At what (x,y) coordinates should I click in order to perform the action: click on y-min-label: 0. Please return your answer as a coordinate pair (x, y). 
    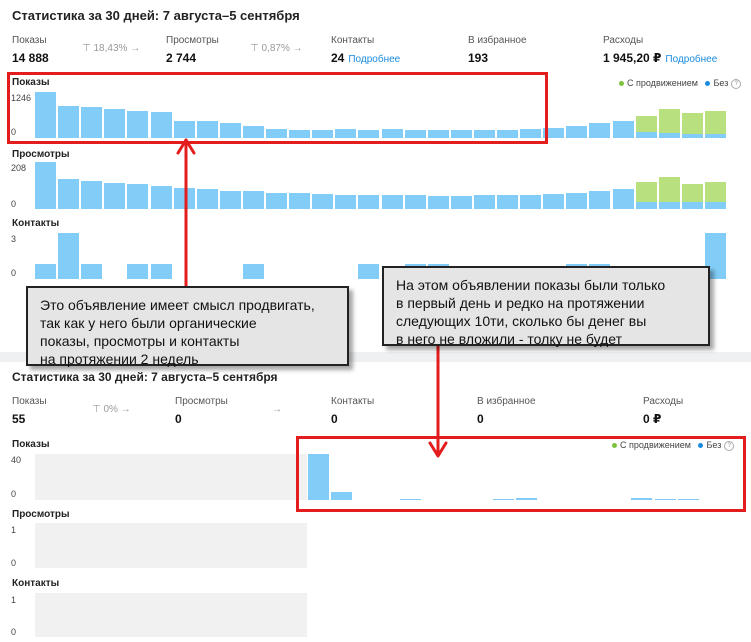
    Looking at the image, I should click on (14, 563).